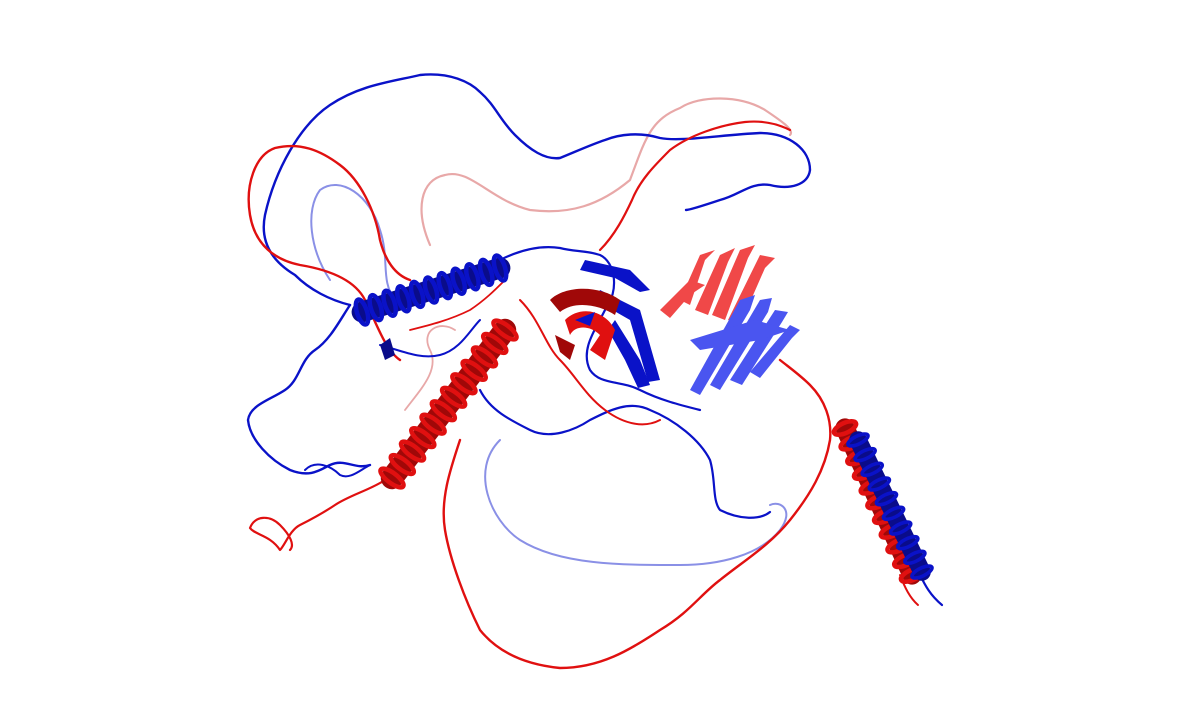  What do you see at coordinates (430, 338) in the screenshot?
I see `blue-coil-left-inner` at bounding box center [430, 338].